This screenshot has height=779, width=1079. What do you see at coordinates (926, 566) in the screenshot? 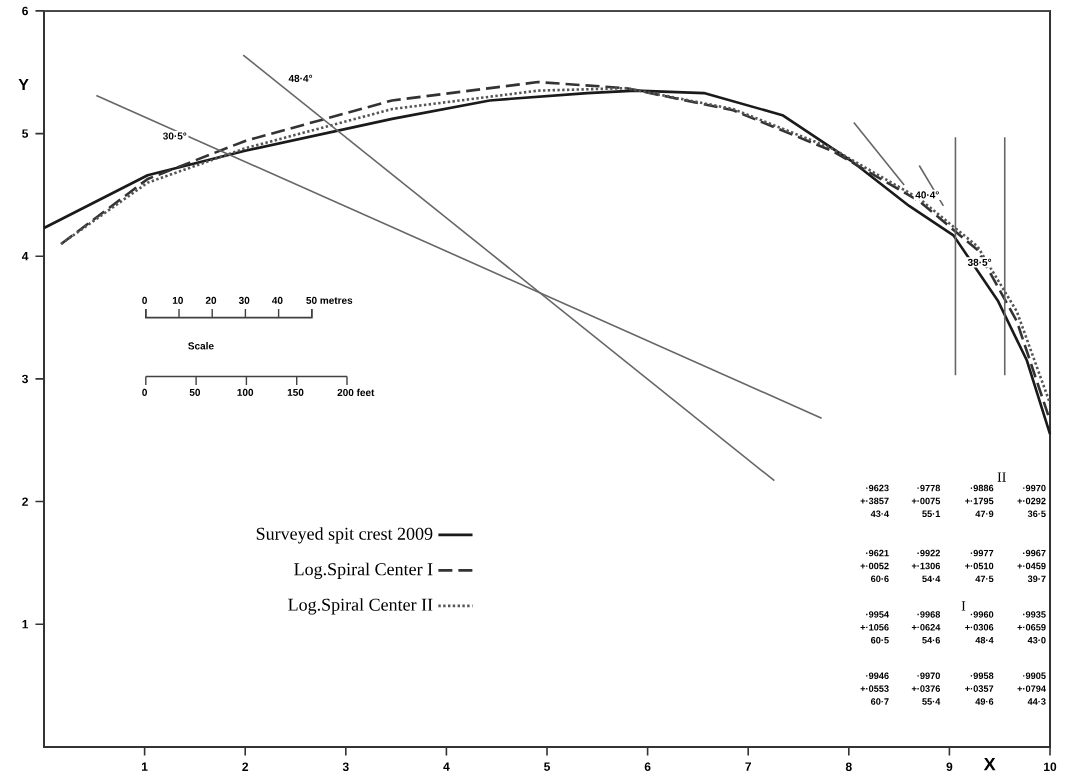
I see `annotation: +·1306` at bounding box center [926, 566].